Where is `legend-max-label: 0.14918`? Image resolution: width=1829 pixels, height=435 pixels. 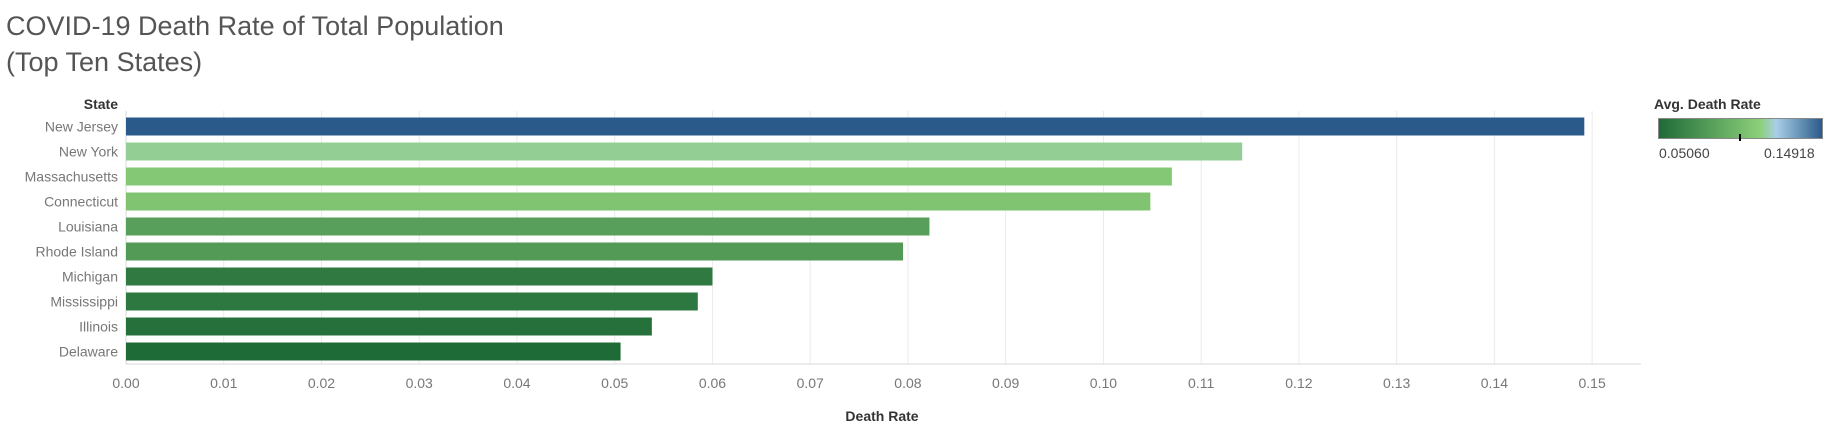 legend-max-label: 0.14918 is located at coordinates (1789, 153).